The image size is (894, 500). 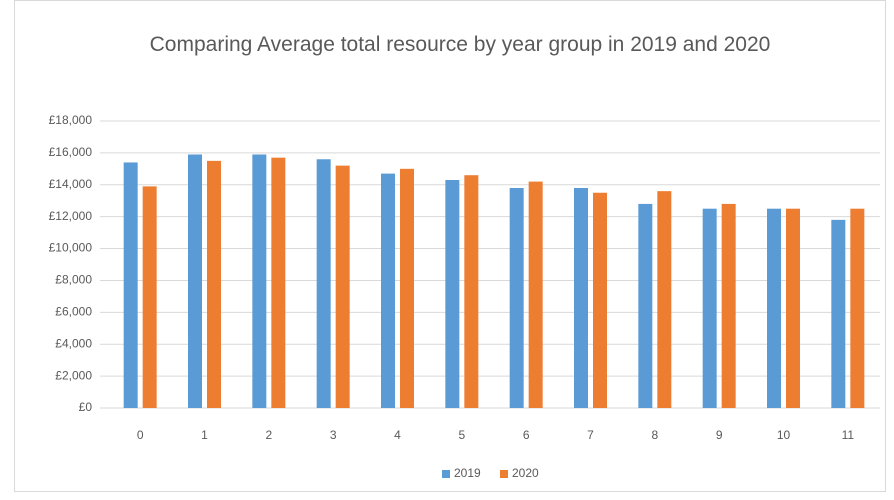 What do you see at coordinates (71, 216) in the screenshot?
I see `y-tick-label: £12,000` at bounding box center [71, 216].